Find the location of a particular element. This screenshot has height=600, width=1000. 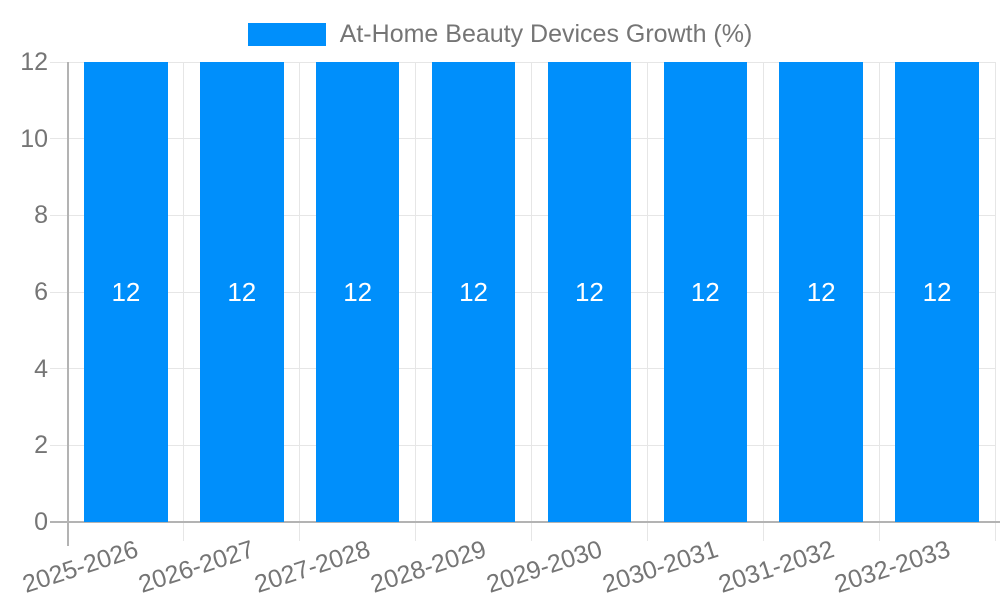

x-axis-tick-label: 2027-2028 is located at coordinates (312, 567).